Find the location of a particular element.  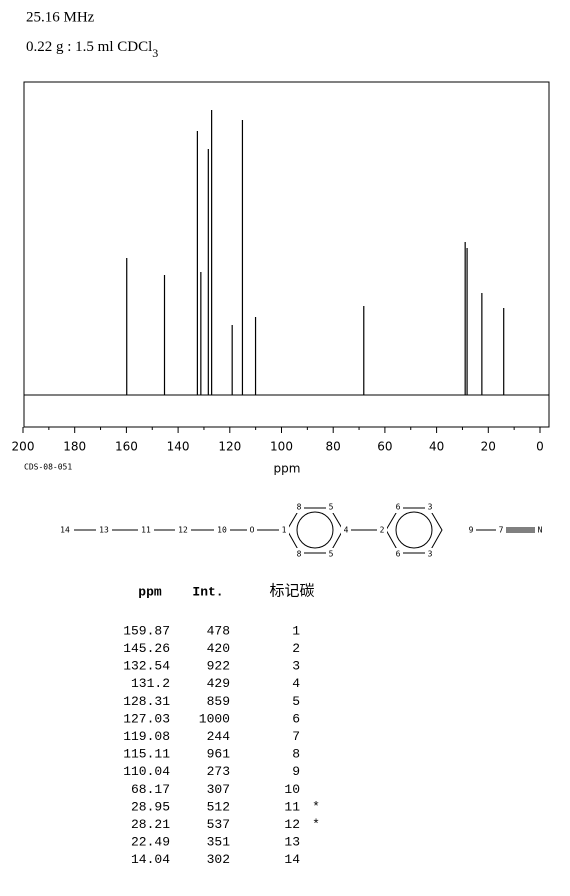

table-cell: 119.08 is located at coordinates (146, 736).